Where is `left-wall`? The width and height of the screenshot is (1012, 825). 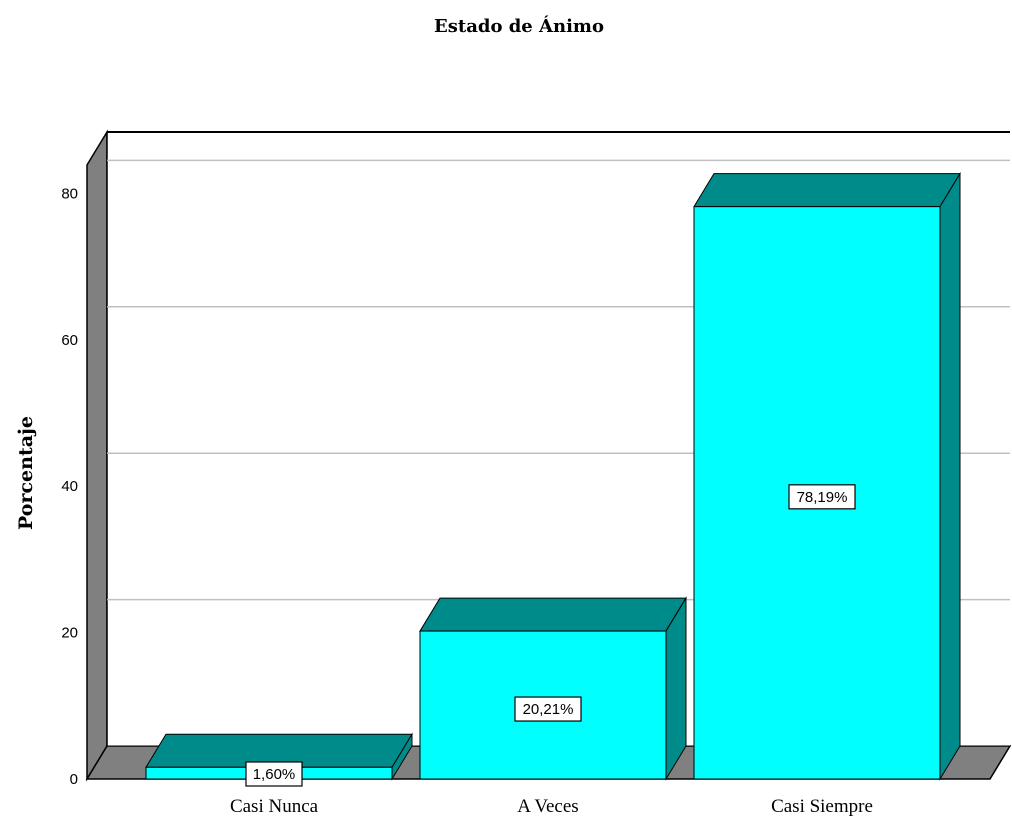 left-wall is located at coordinates (97, 455).